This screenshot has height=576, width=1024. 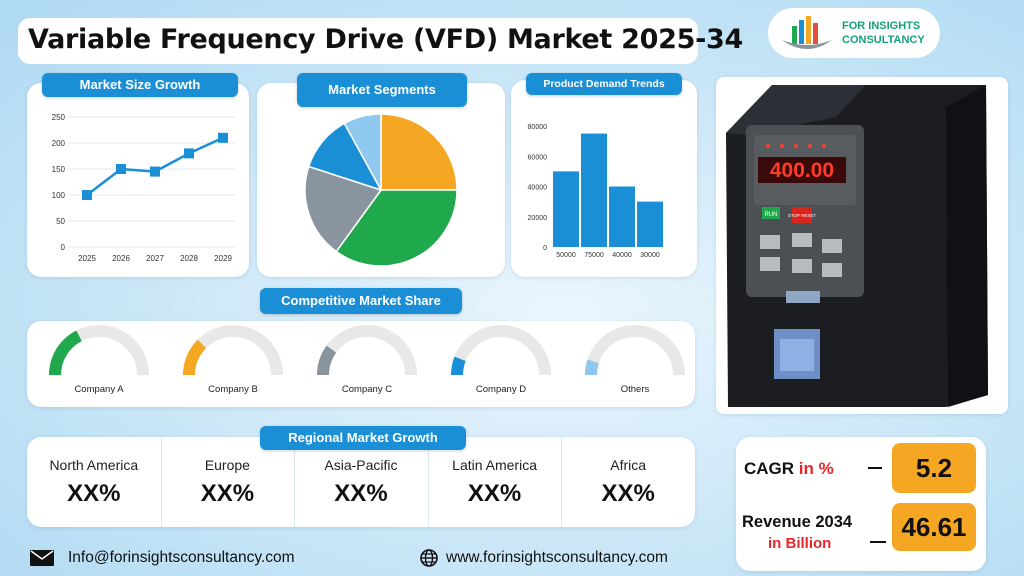 What do you see at coordinates (881, 26) in the screenshot?
I see `logo-line-1: FOR INSIGHTS` at bounding box center [881, 26].